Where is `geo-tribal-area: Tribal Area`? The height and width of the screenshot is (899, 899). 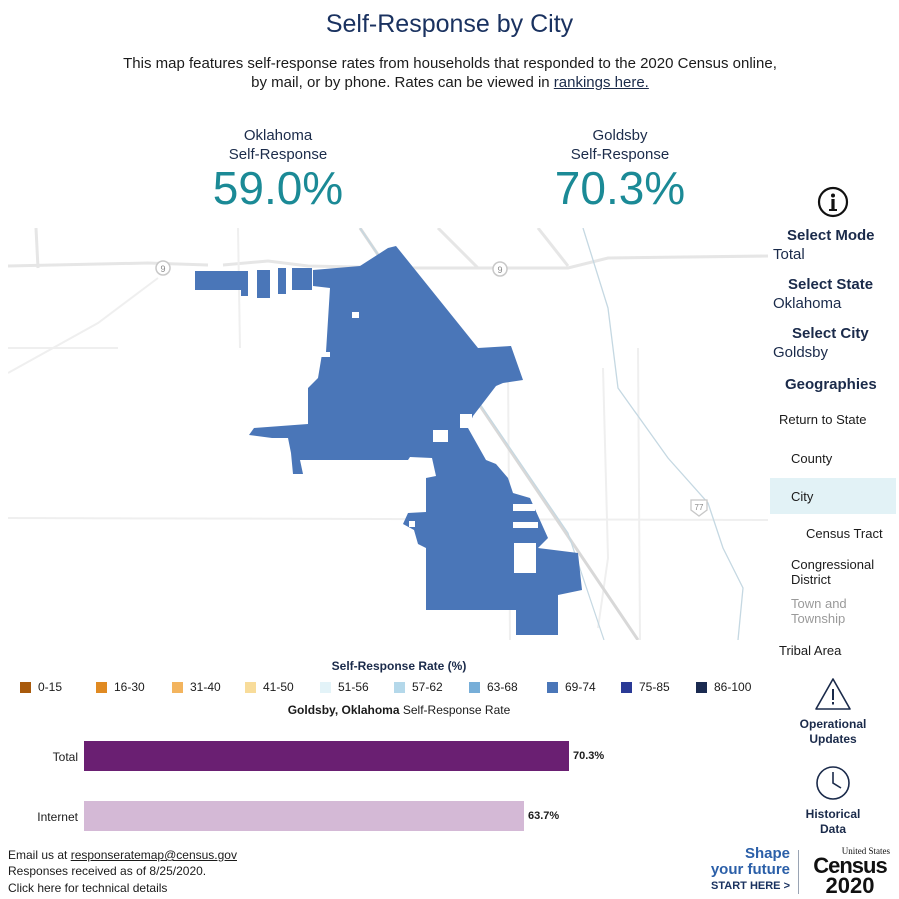 geo-tribal-area: Tribal Area is located at coordinates (810, 650).